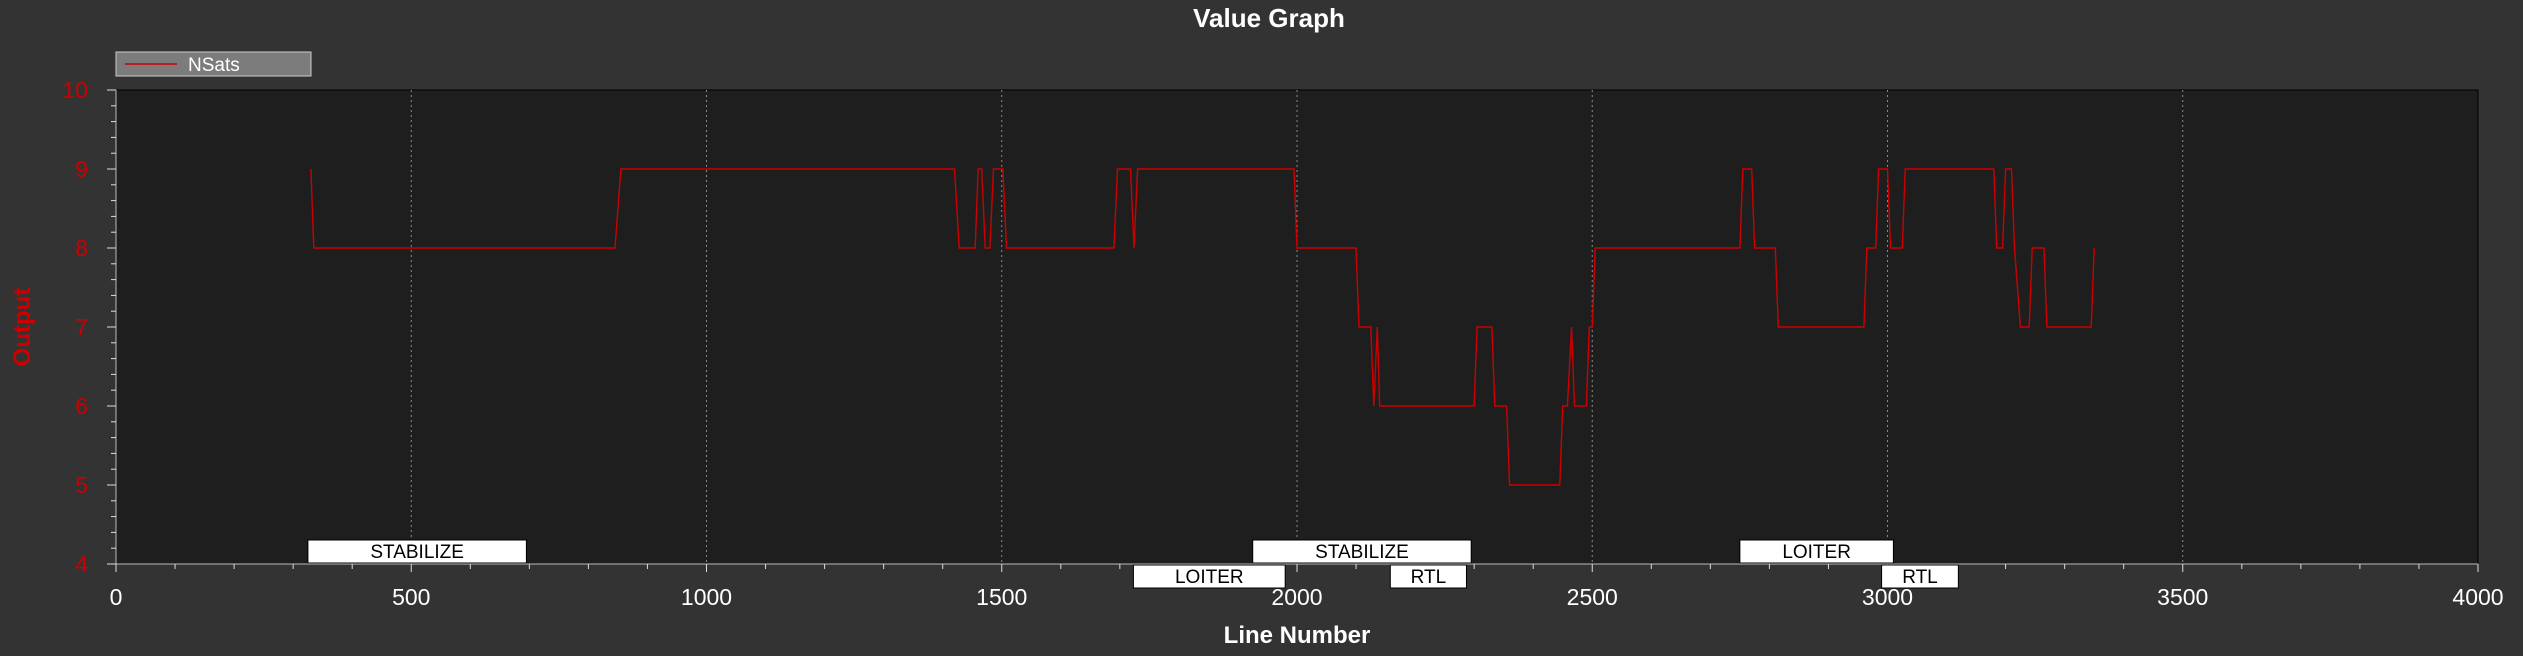  I want to click on y-tick-label: 6, so click(81, 406).